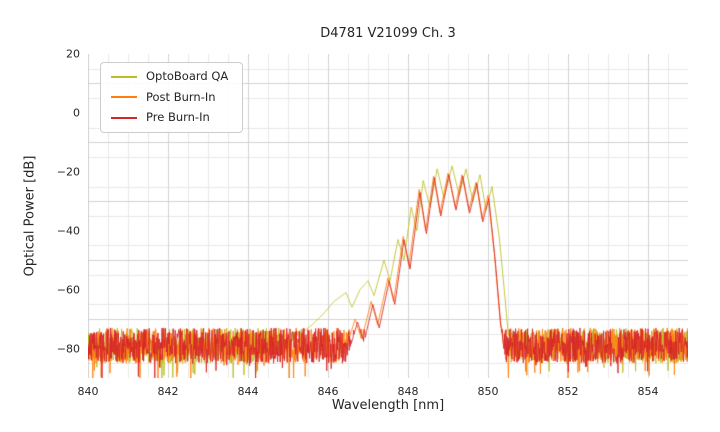 This screenshot has height=432, width=720. I want to click on chart-title: D4781 V21099 Ch. 3, so click(388, 33).